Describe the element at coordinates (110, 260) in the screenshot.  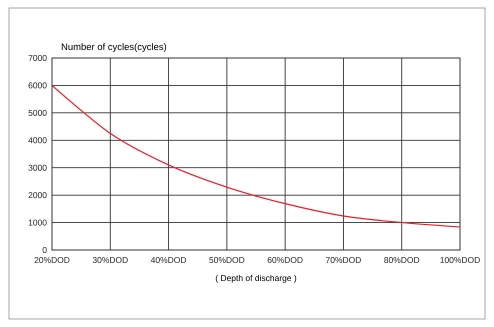
I see `x-tick-label: 30%DOD` at that location.